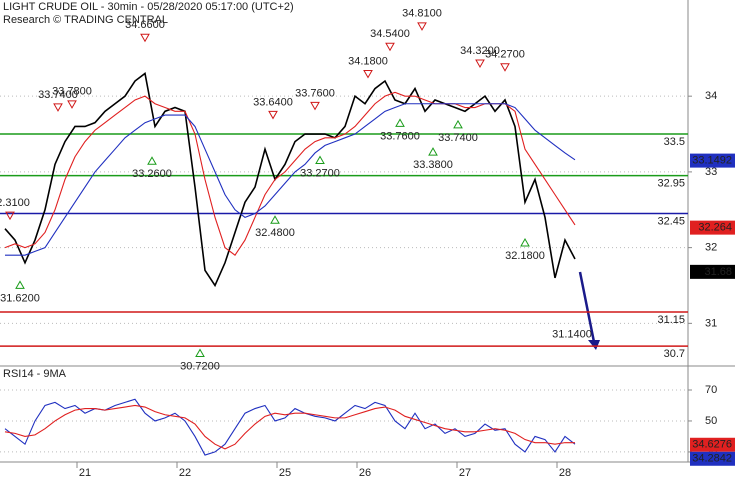 The image size is (735, 480). What do you see at coordinates (674, 354) in the screenshot?
I see `level-label: 30.7` at bounding box center [674, 354].